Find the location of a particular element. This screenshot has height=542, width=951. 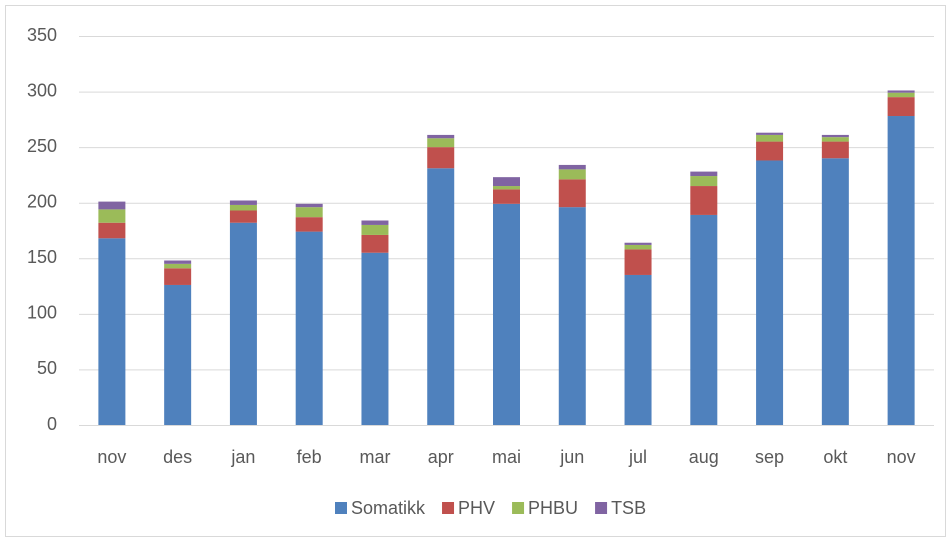

x-tick-label: jan is located at coordinates (242, 457).